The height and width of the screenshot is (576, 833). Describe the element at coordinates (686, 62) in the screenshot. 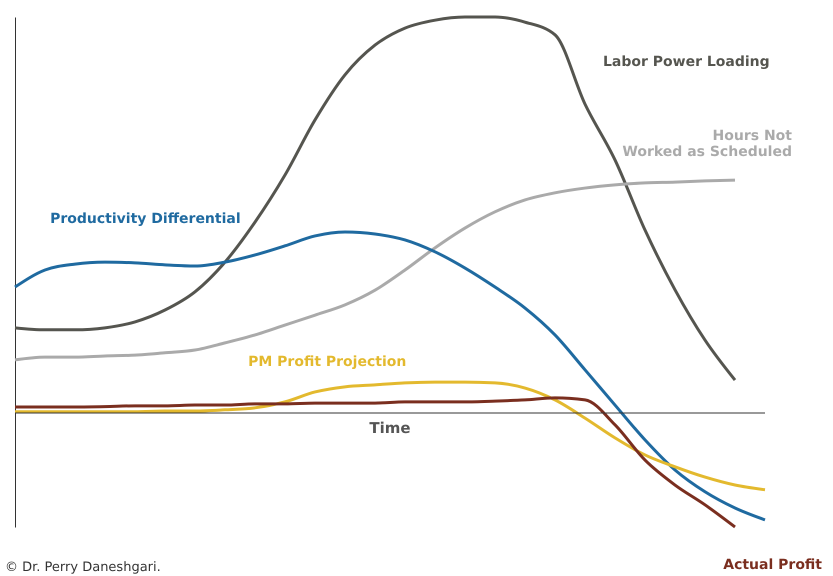

I see `text: Labor Power Loading` at that location.